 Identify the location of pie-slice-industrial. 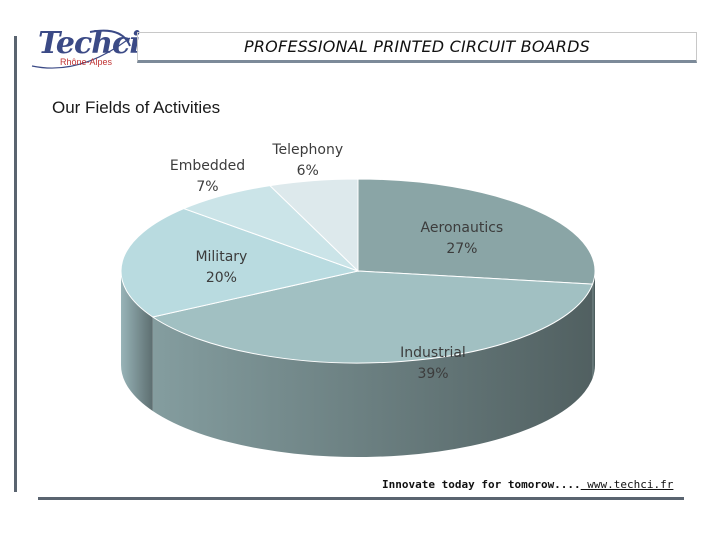
(372, 317).